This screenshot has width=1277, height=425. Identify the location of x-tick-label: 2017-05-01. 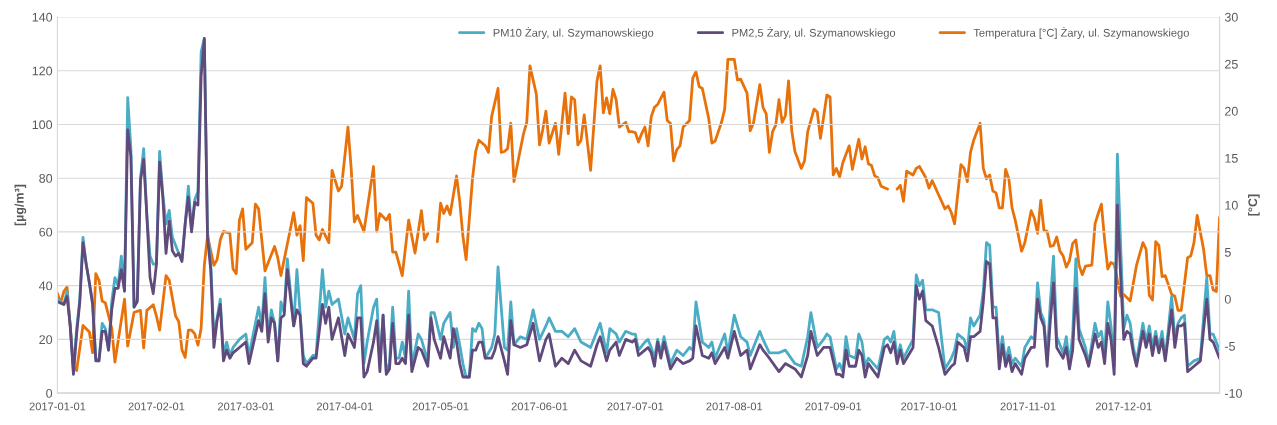
(440, 406).